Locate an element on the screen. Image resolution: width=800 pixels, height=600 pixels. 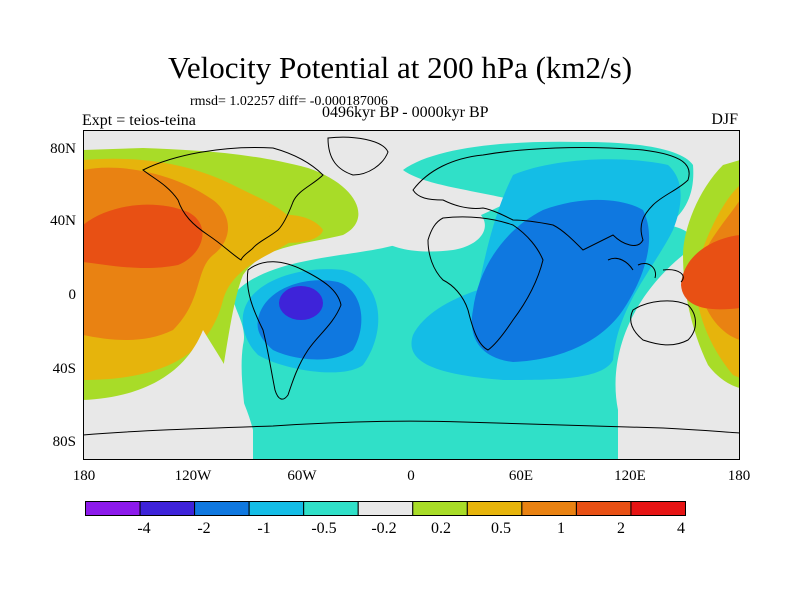
field-mod-positive-nepacific is located at coordinates (289, 228).